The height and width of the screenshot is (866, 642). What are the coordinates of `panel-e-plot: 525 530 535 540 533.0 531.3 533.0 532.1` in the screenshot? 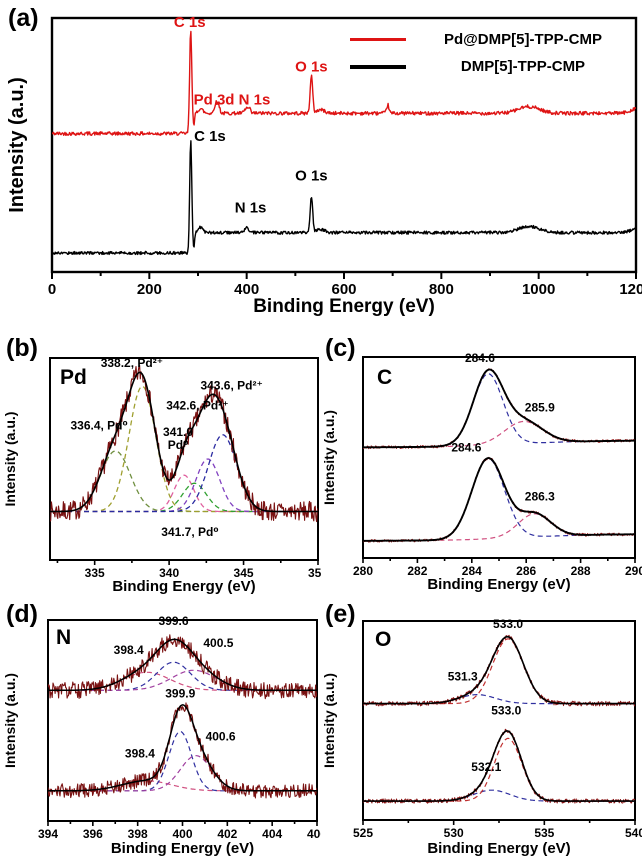 It's located at (497, 728).